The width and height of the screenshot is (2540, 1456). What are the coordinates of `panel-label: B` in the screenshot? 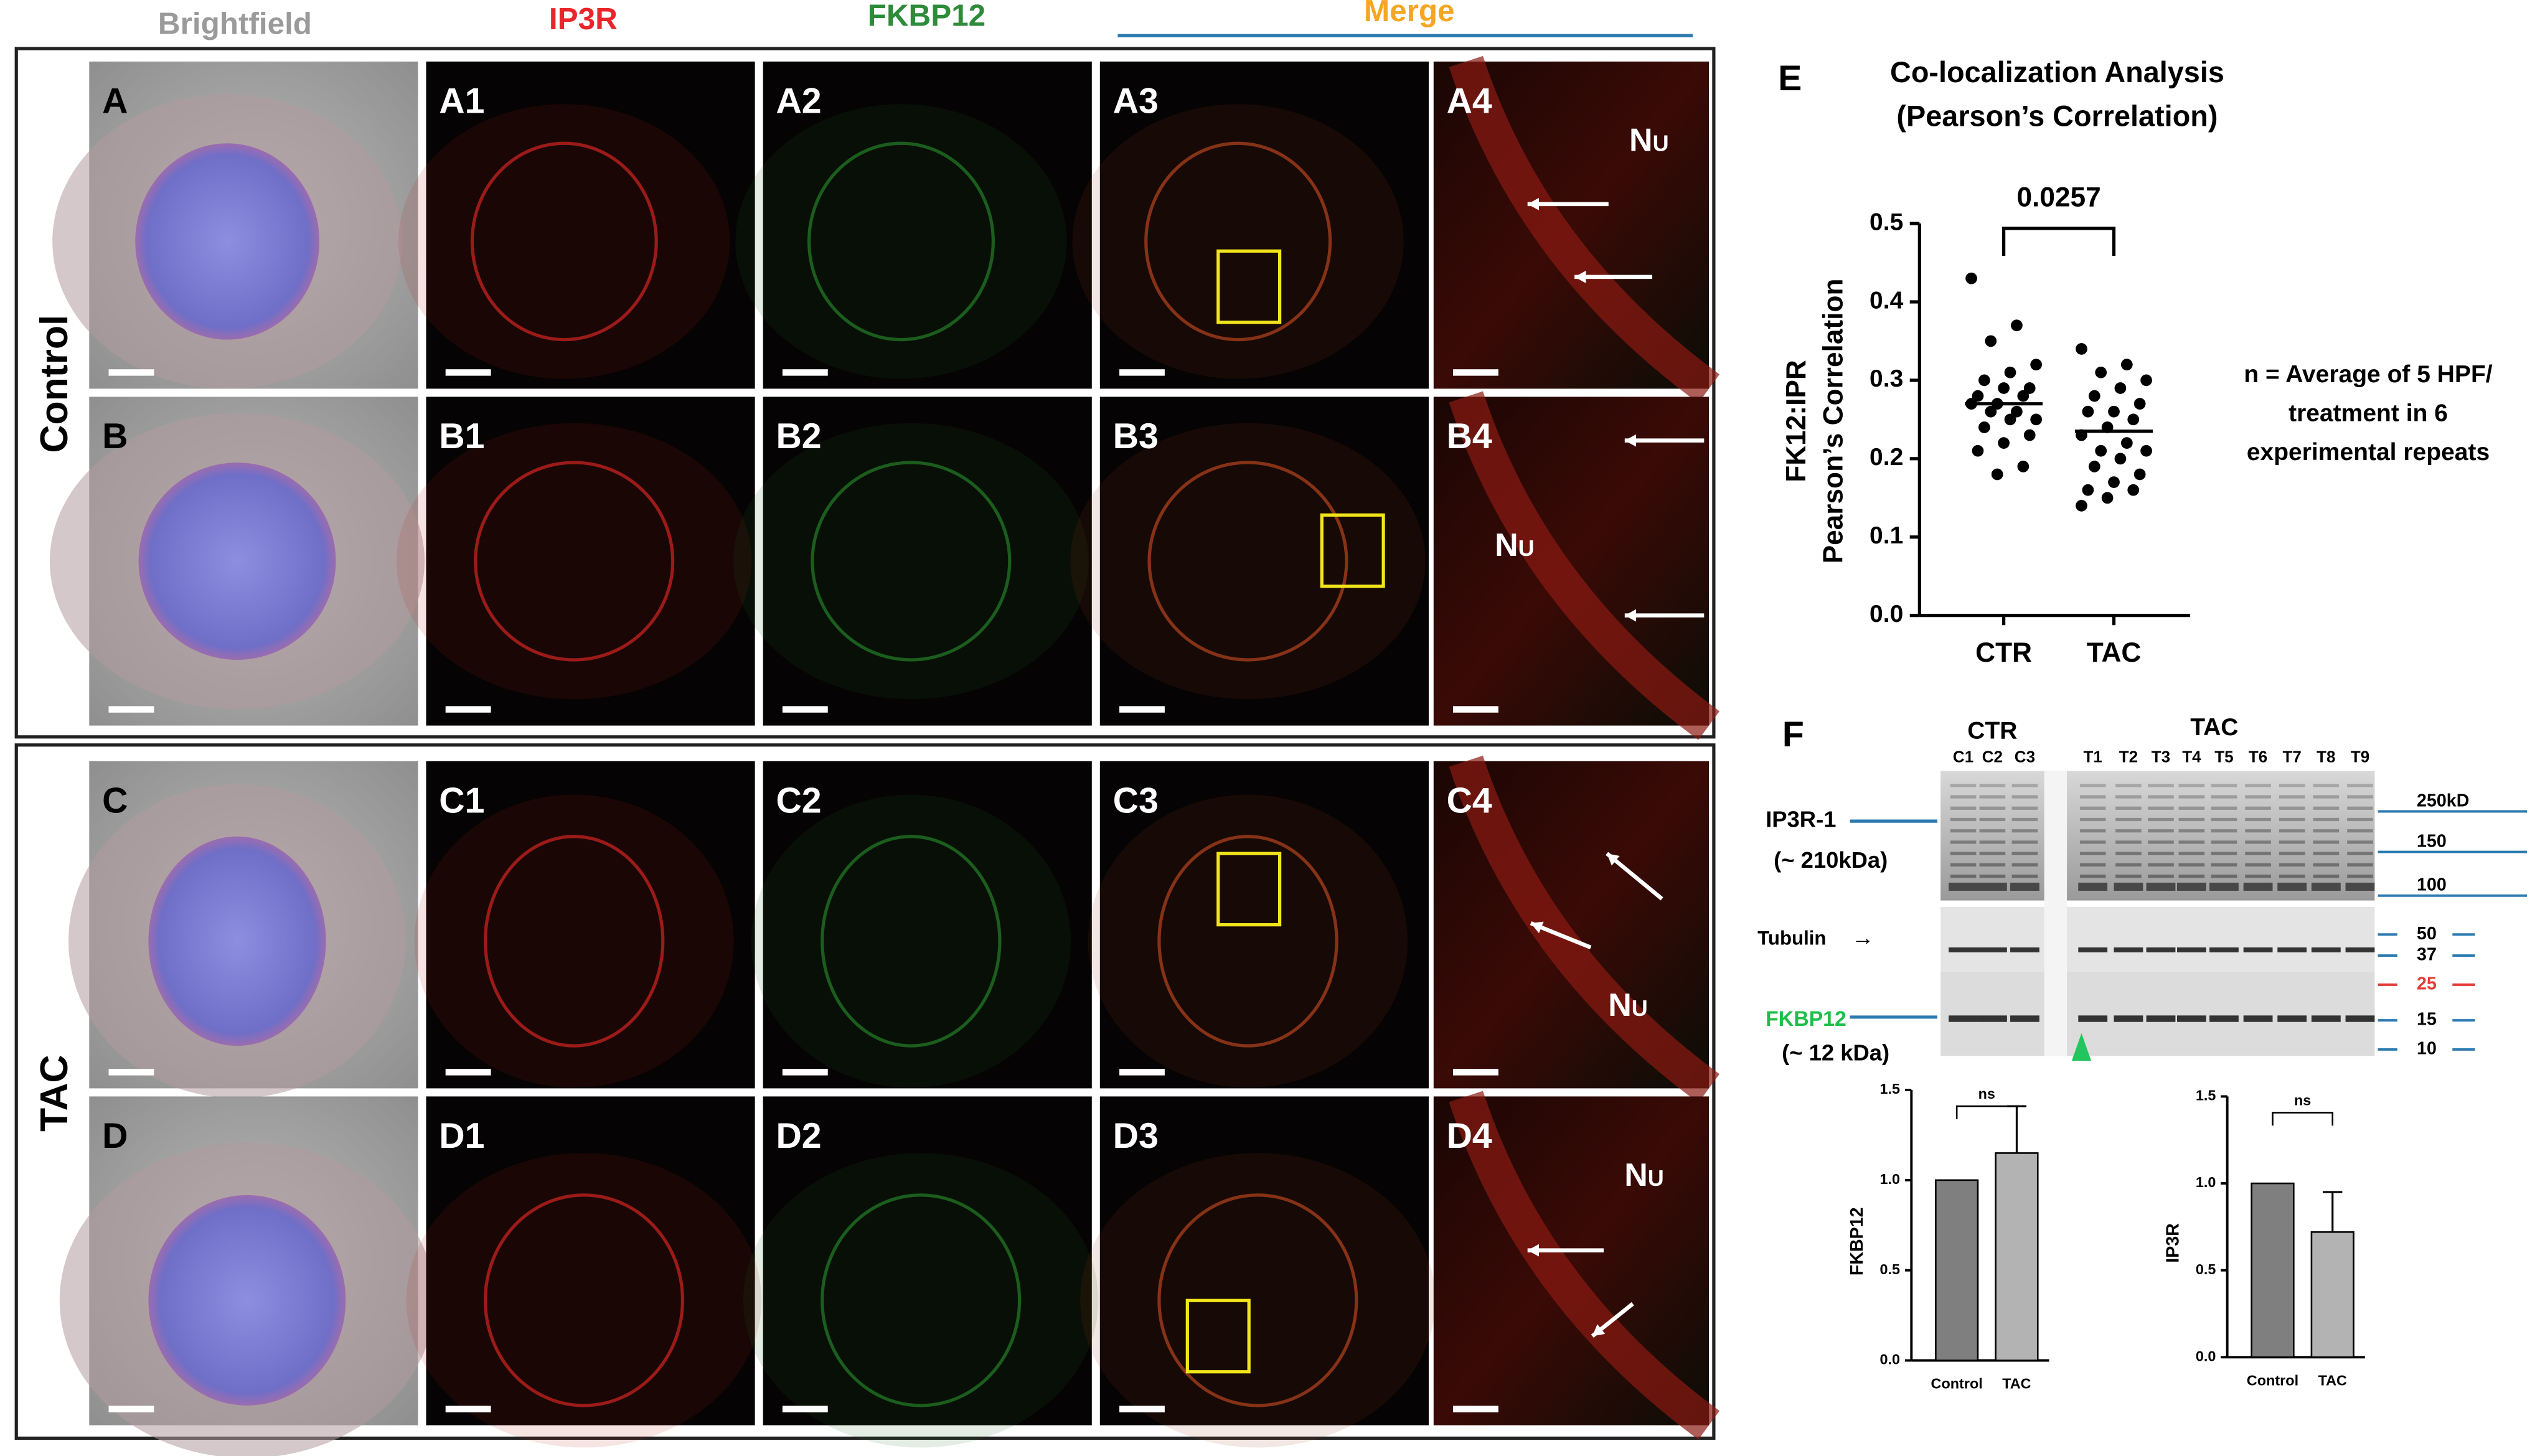 It's located at (115, 436).